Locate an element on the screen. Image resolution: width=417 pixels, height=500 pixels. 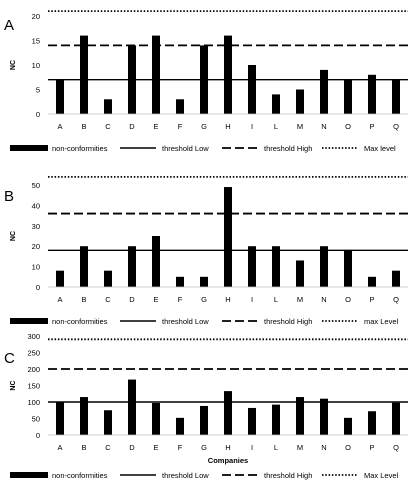
legend-label: Max level is located at coordinates (380, 148).